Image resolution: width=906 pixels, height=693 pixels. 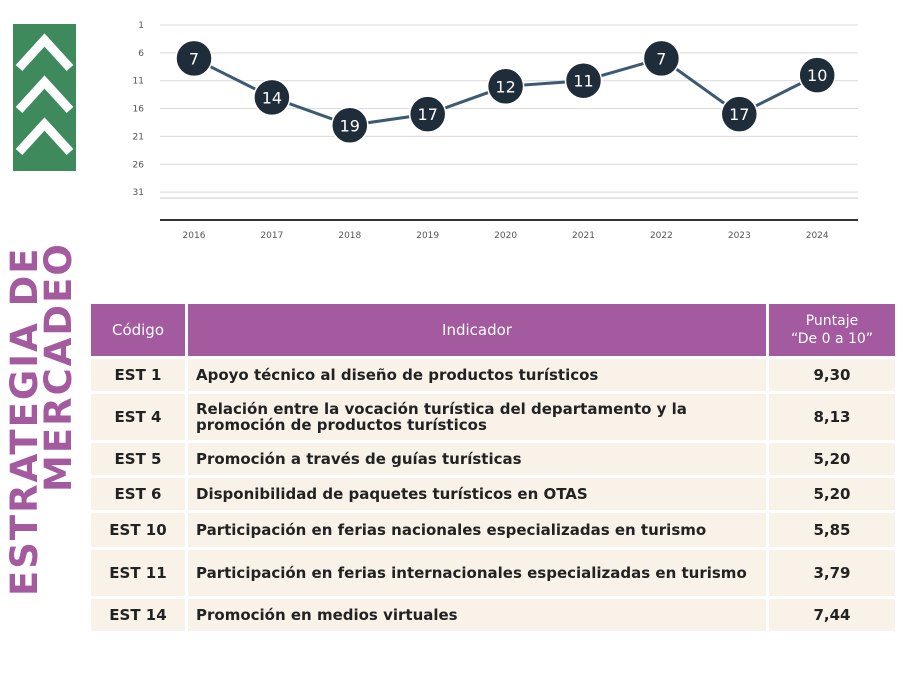 I want to click on x-tick-label: 2023, so click(x=739, y=236).